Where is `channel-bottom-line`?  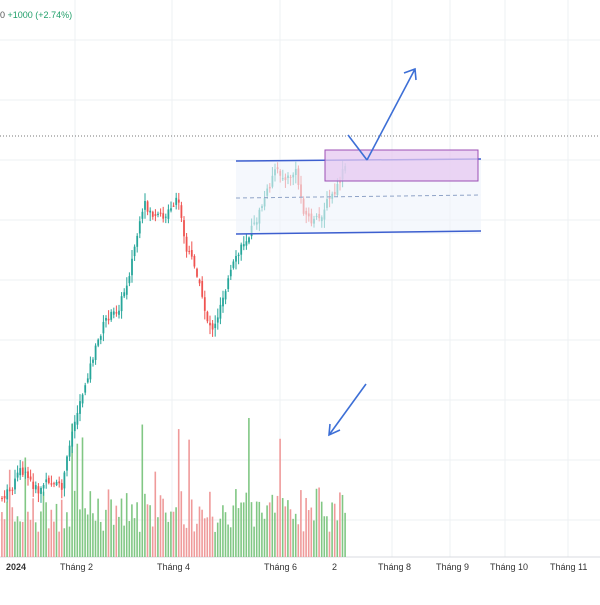
channel-bottom-line is located at coordinates (358, 232).